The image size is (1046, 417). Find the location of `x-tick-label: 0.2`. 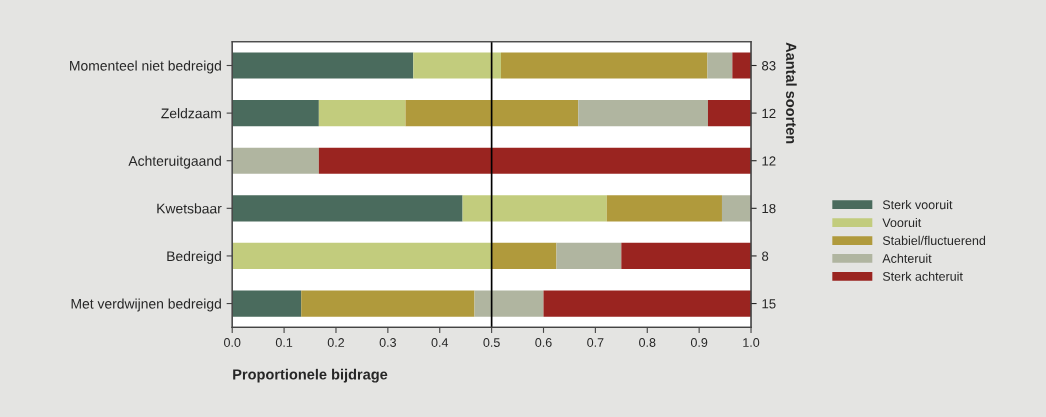

x-tick-label: 0.2 is located at coordinates (336, 342).